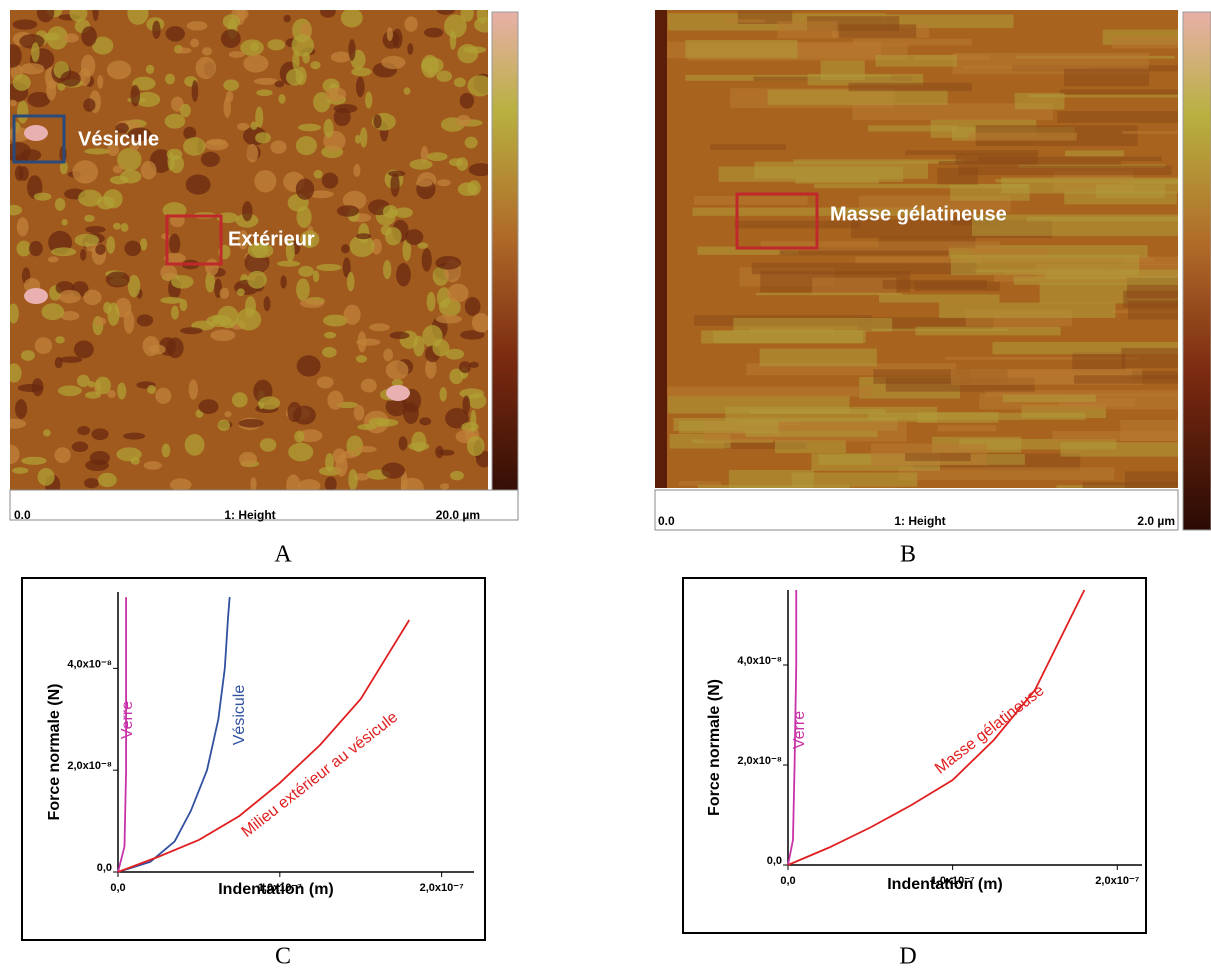 The width and height of the screenshot is (1211, 976). I want to click on x-tick-label: 2,0x10⁻⁷, so click(1117, 881).